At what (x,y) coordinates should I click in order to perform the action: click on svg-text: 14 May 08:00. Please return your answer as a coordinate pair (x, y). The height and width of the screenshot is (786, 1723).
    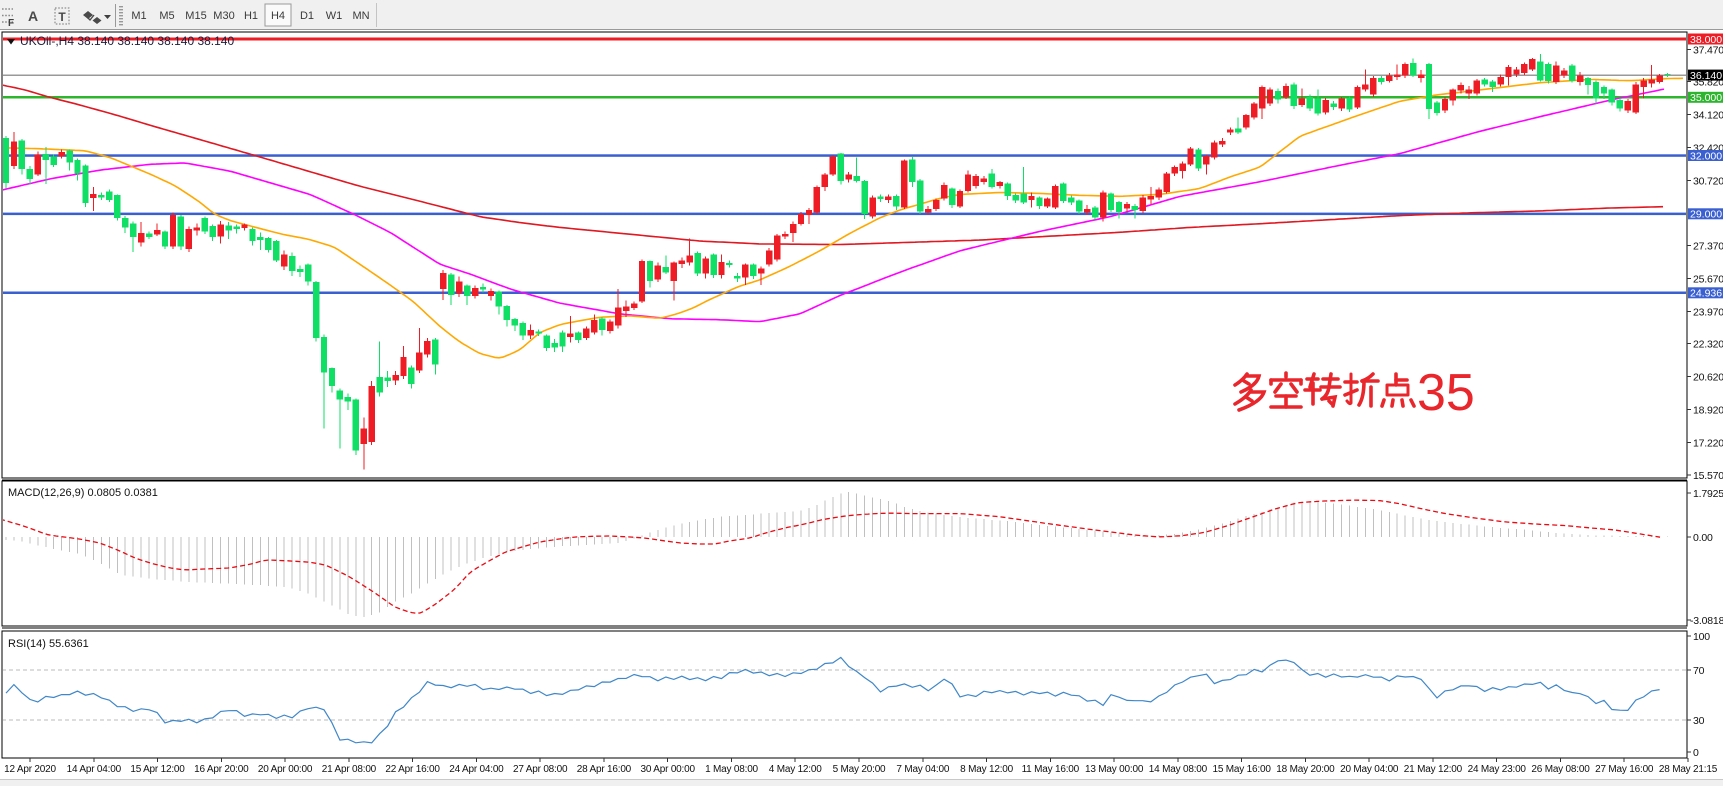
    Looking at the image, I should click on (1178, 769).